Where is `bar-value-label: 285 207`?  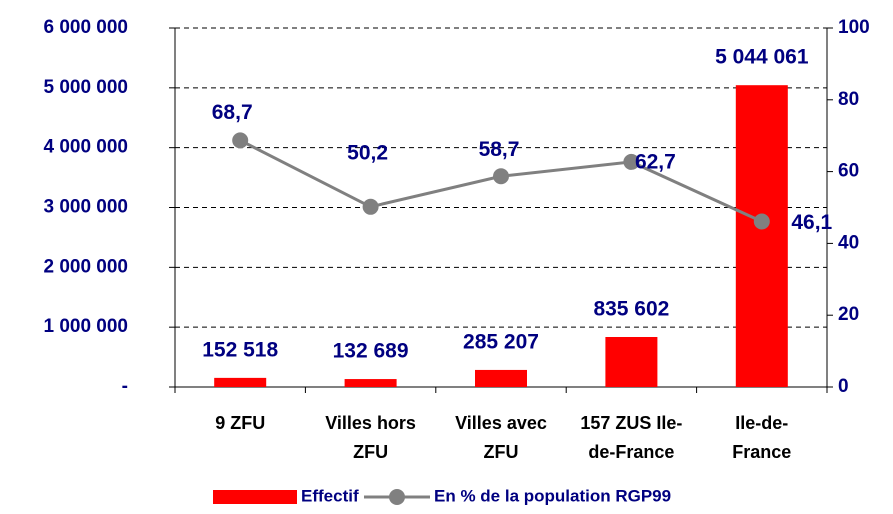 bar-value-label: 285 207 is located at coordinates (501, 341).